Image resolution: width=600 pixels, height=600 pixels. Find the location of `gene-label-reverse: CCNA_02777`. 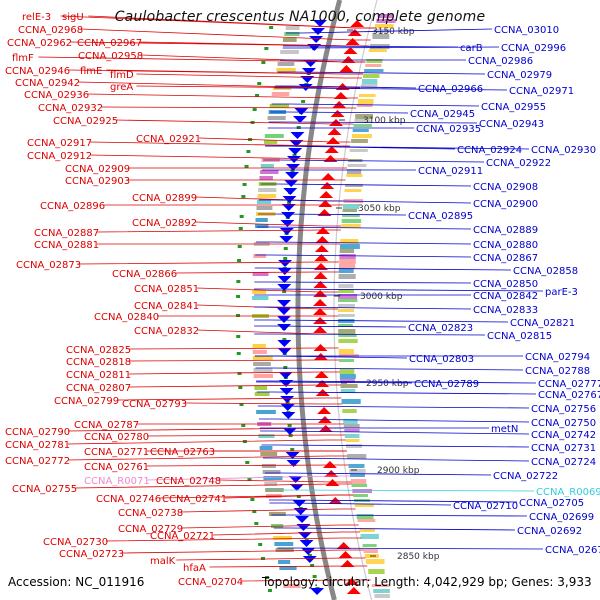

gene-label-reverse: CCNA_02777 is located at coordinates (569, 384).